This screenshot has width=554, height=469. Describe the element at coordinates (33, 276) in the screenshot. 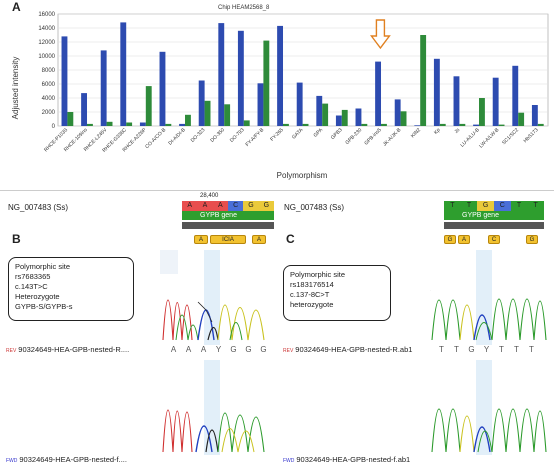

I see `callout-line: rs7683365` at that location.